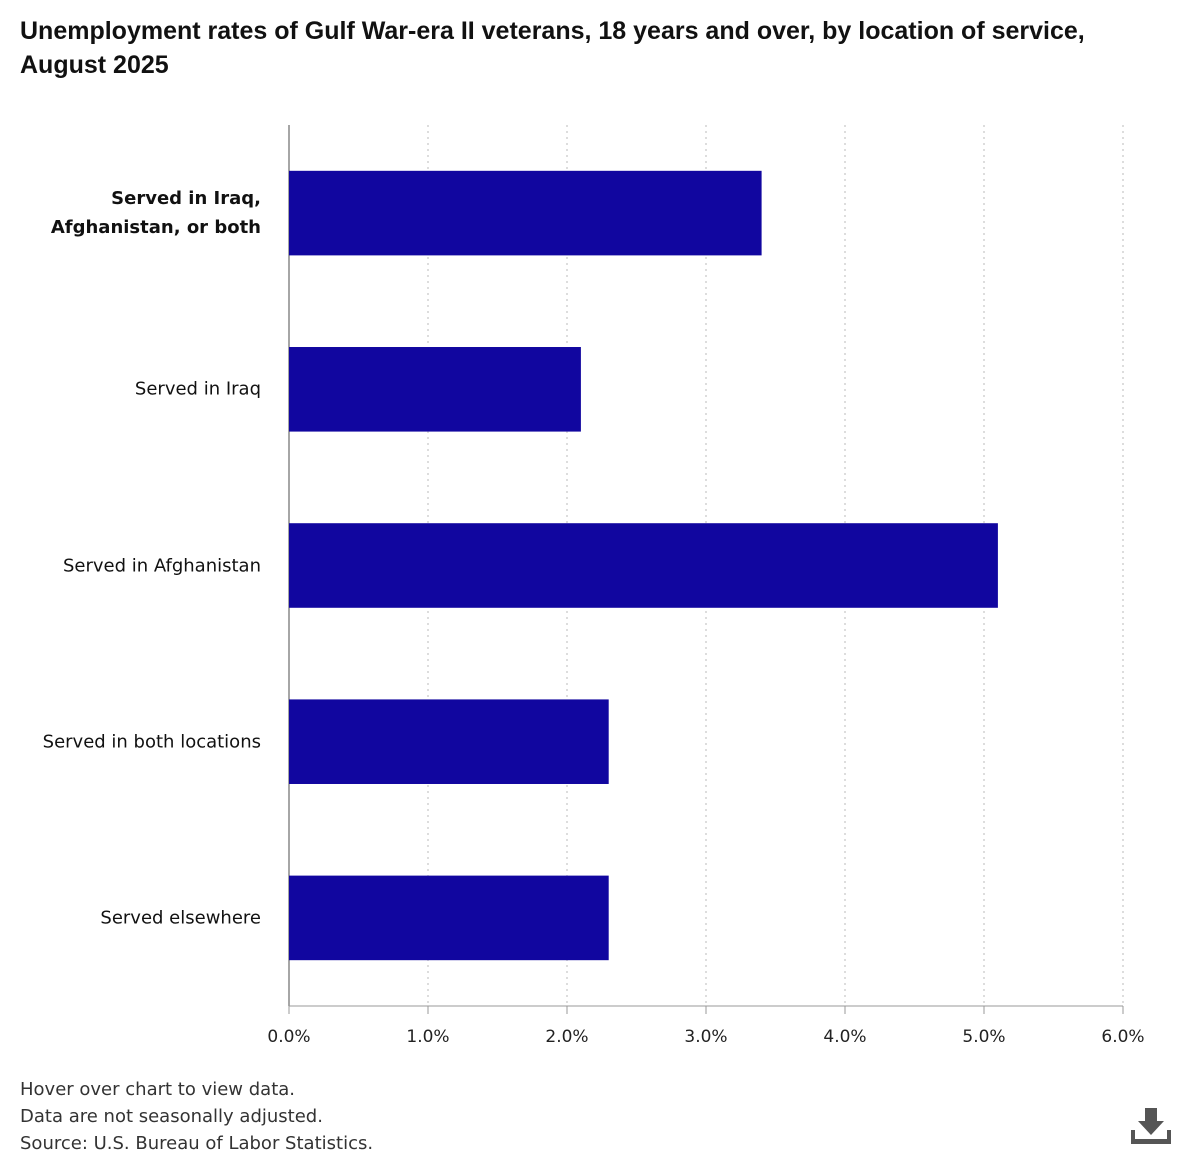  I want to click on y-tick-label: Served in both locations, so click(151, 742).